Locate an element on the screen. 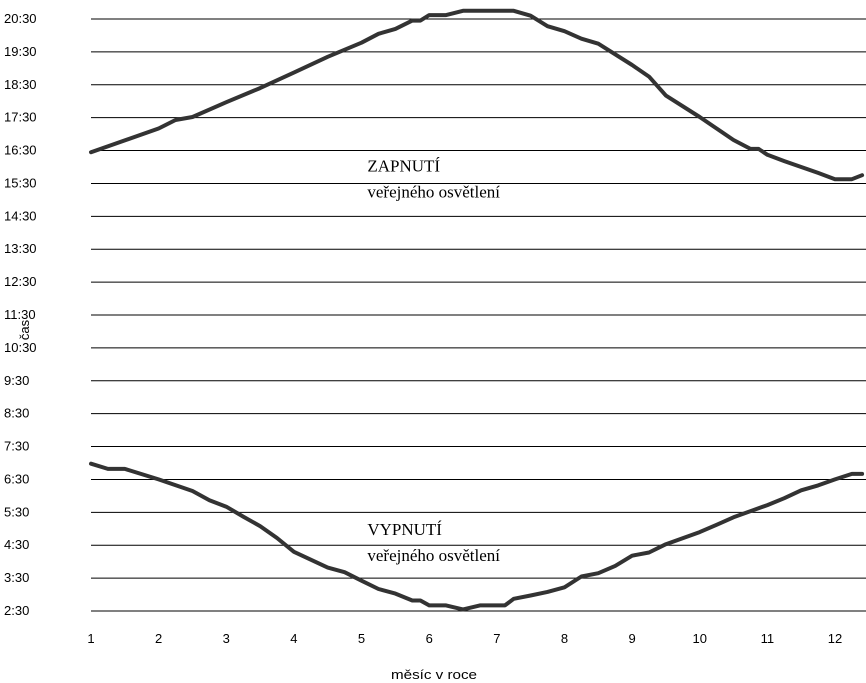 Image resolution: width=866 pixels, height=683 pixels. x-tick-label: 8 is located at coordinates (564, 638).